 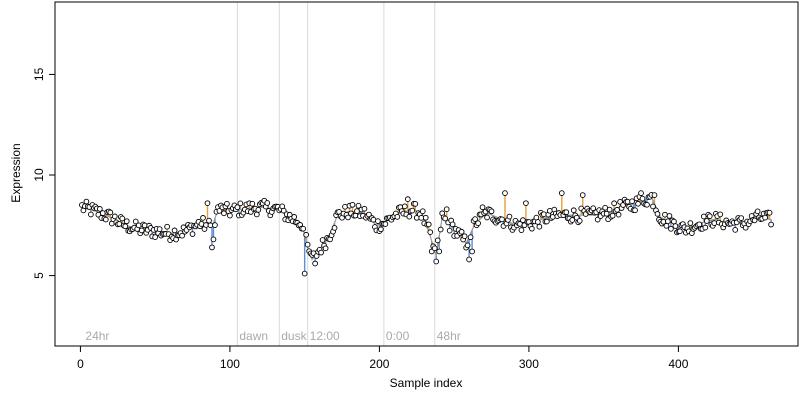 I want to click on annotation-label: dawn, so click(x=253, y=336).